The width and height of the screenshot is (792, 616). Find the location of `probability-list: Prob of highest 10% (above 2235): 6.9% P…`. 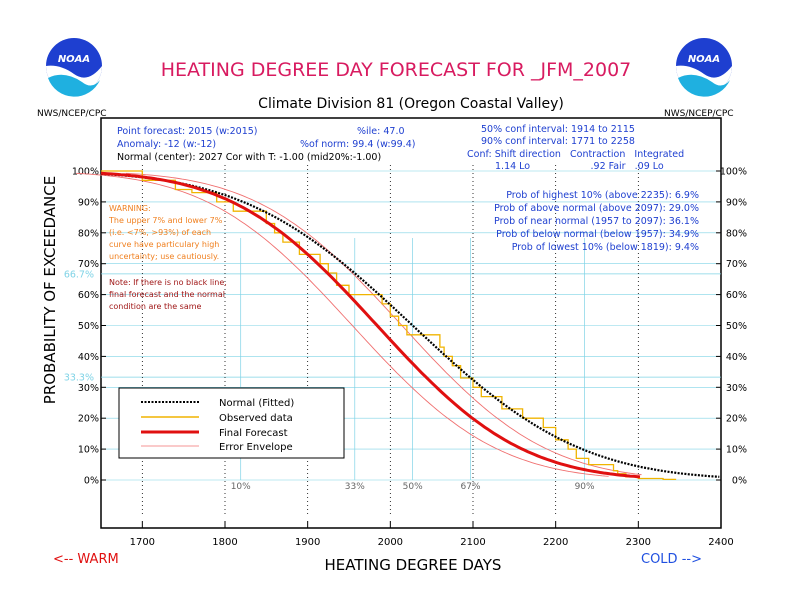

probability-list: Prob of highest 10% (above 2235): 6.9% P… is located at coordinates (596, 221).